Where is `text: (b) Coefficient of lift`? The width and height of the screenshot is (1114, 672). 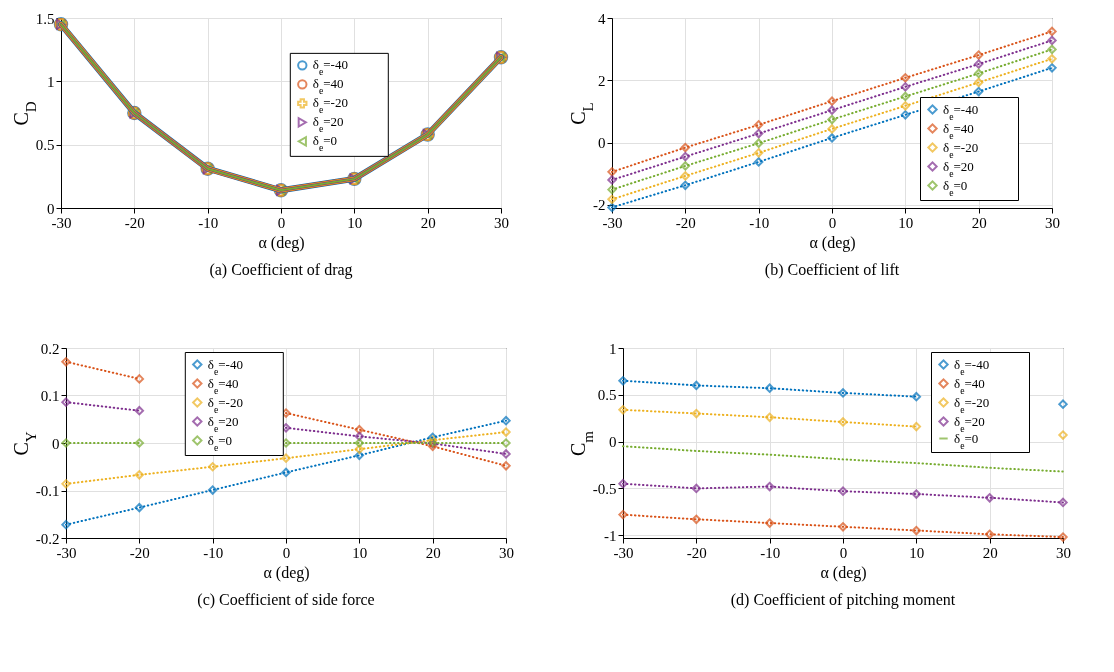
text: (b) Coefficient of lift is located at coordinates (832, 270).